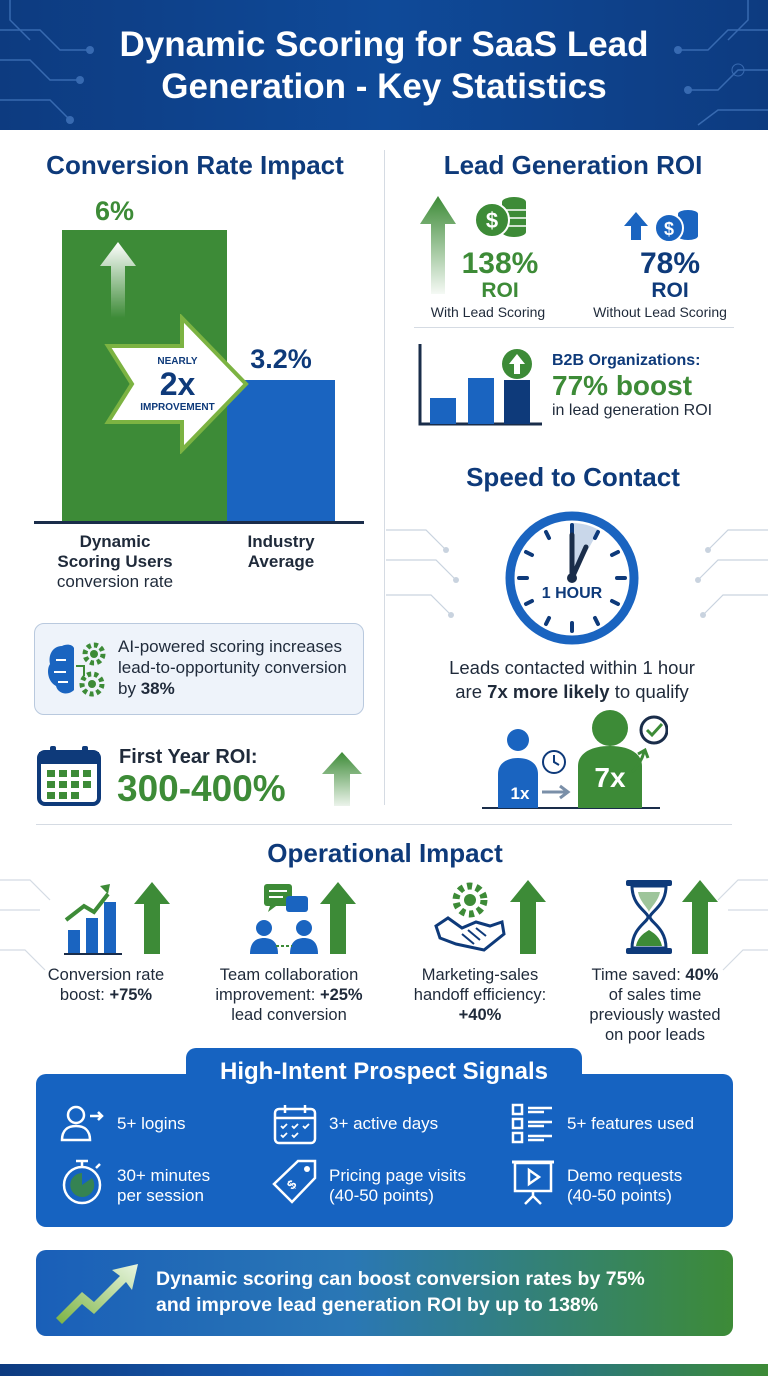  What do you see at coordinates (626, 360) in the screenshot?
I see `b2b-label: B2B Organizations:` at bounding box center [626, 360].